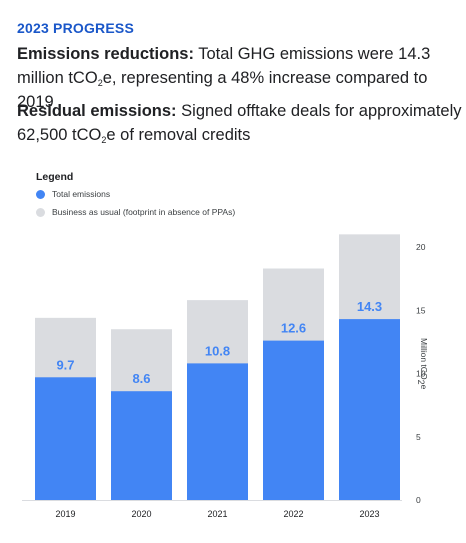 This screenshot has height=543, width=466. I want to click on x-tick-label: 2020, so click(141, 514).